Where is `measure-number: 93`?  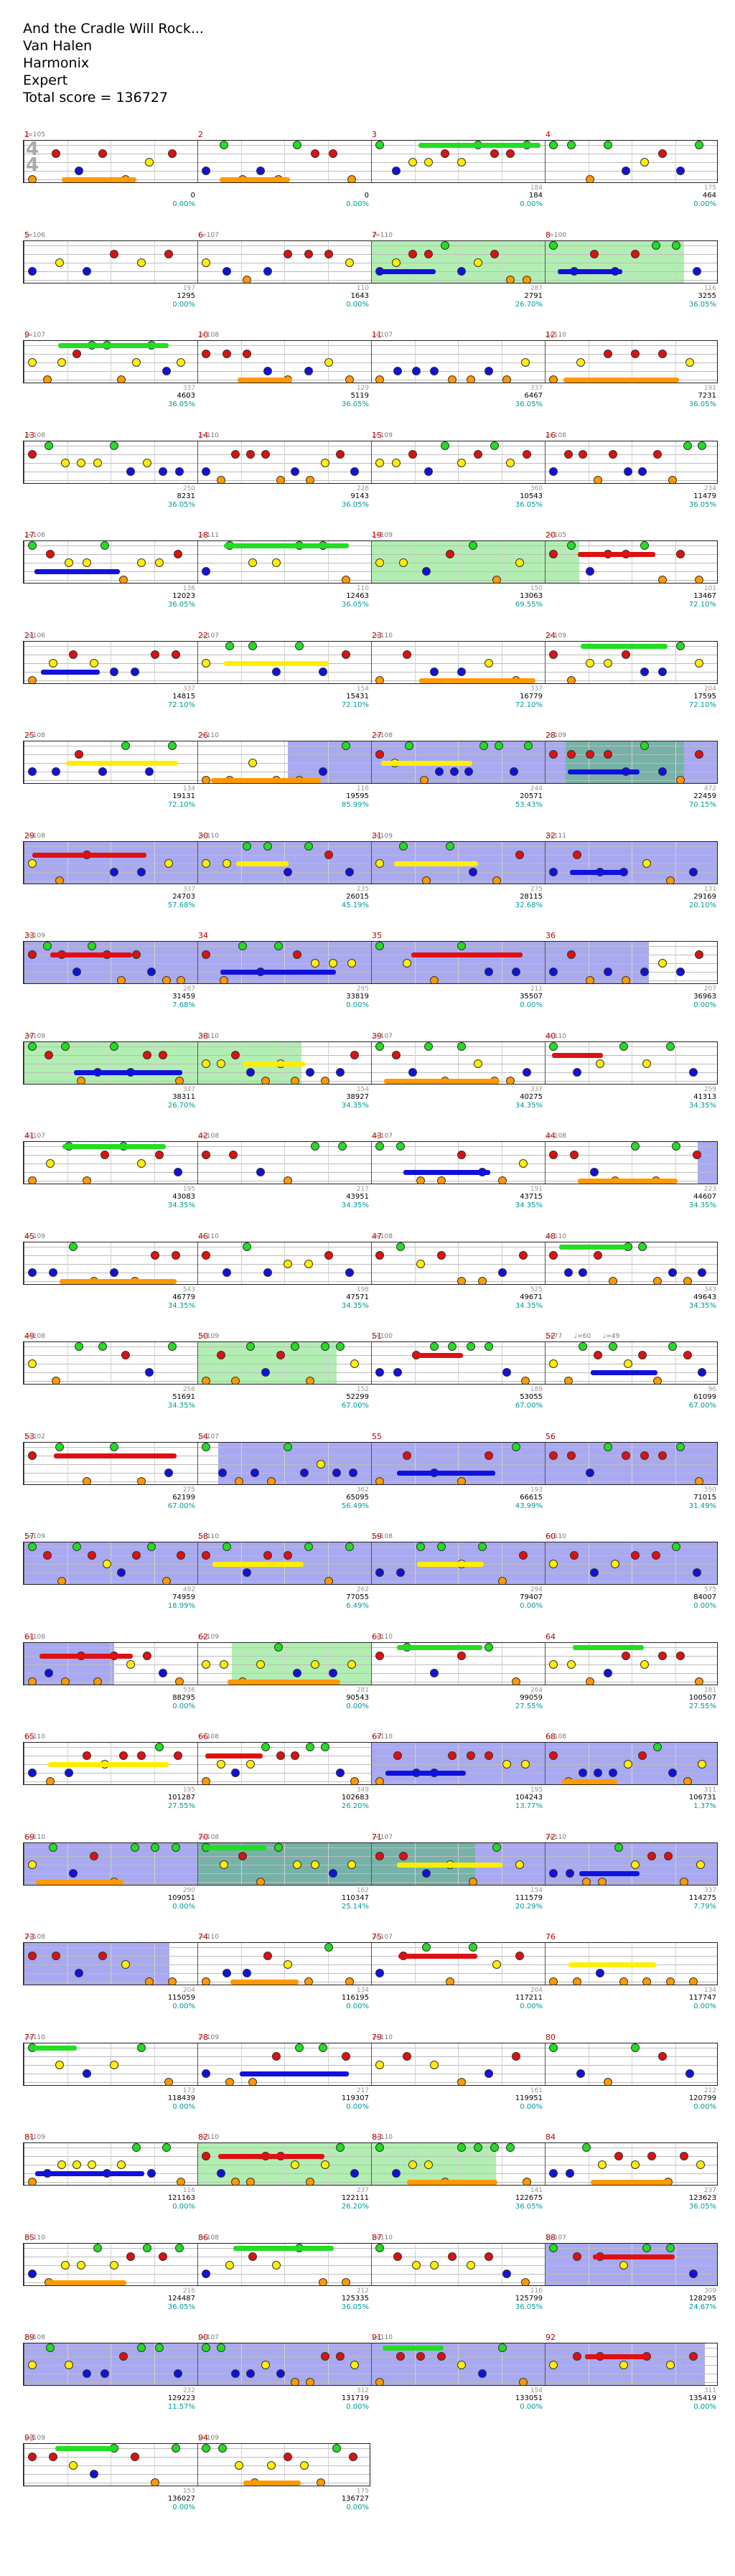 measure-number: 93 is located at coordinates (29, 2437).